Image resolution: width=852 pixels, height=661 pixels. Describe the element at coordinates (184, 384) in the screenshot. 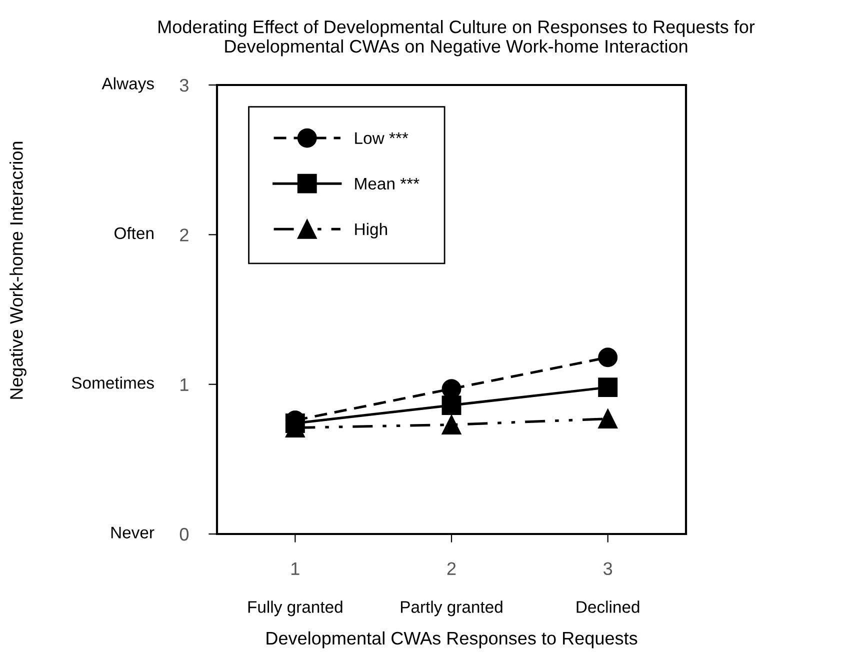

I see `y-tick-label: 1` at that location.